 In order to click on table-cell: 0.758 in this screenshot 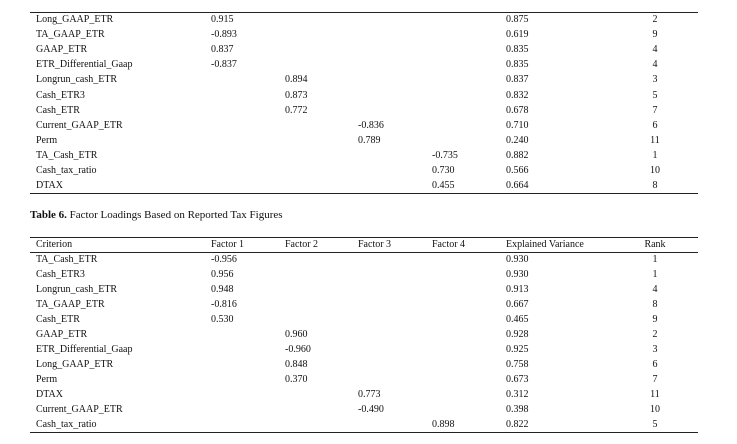, I will do `click(517, 364)`.